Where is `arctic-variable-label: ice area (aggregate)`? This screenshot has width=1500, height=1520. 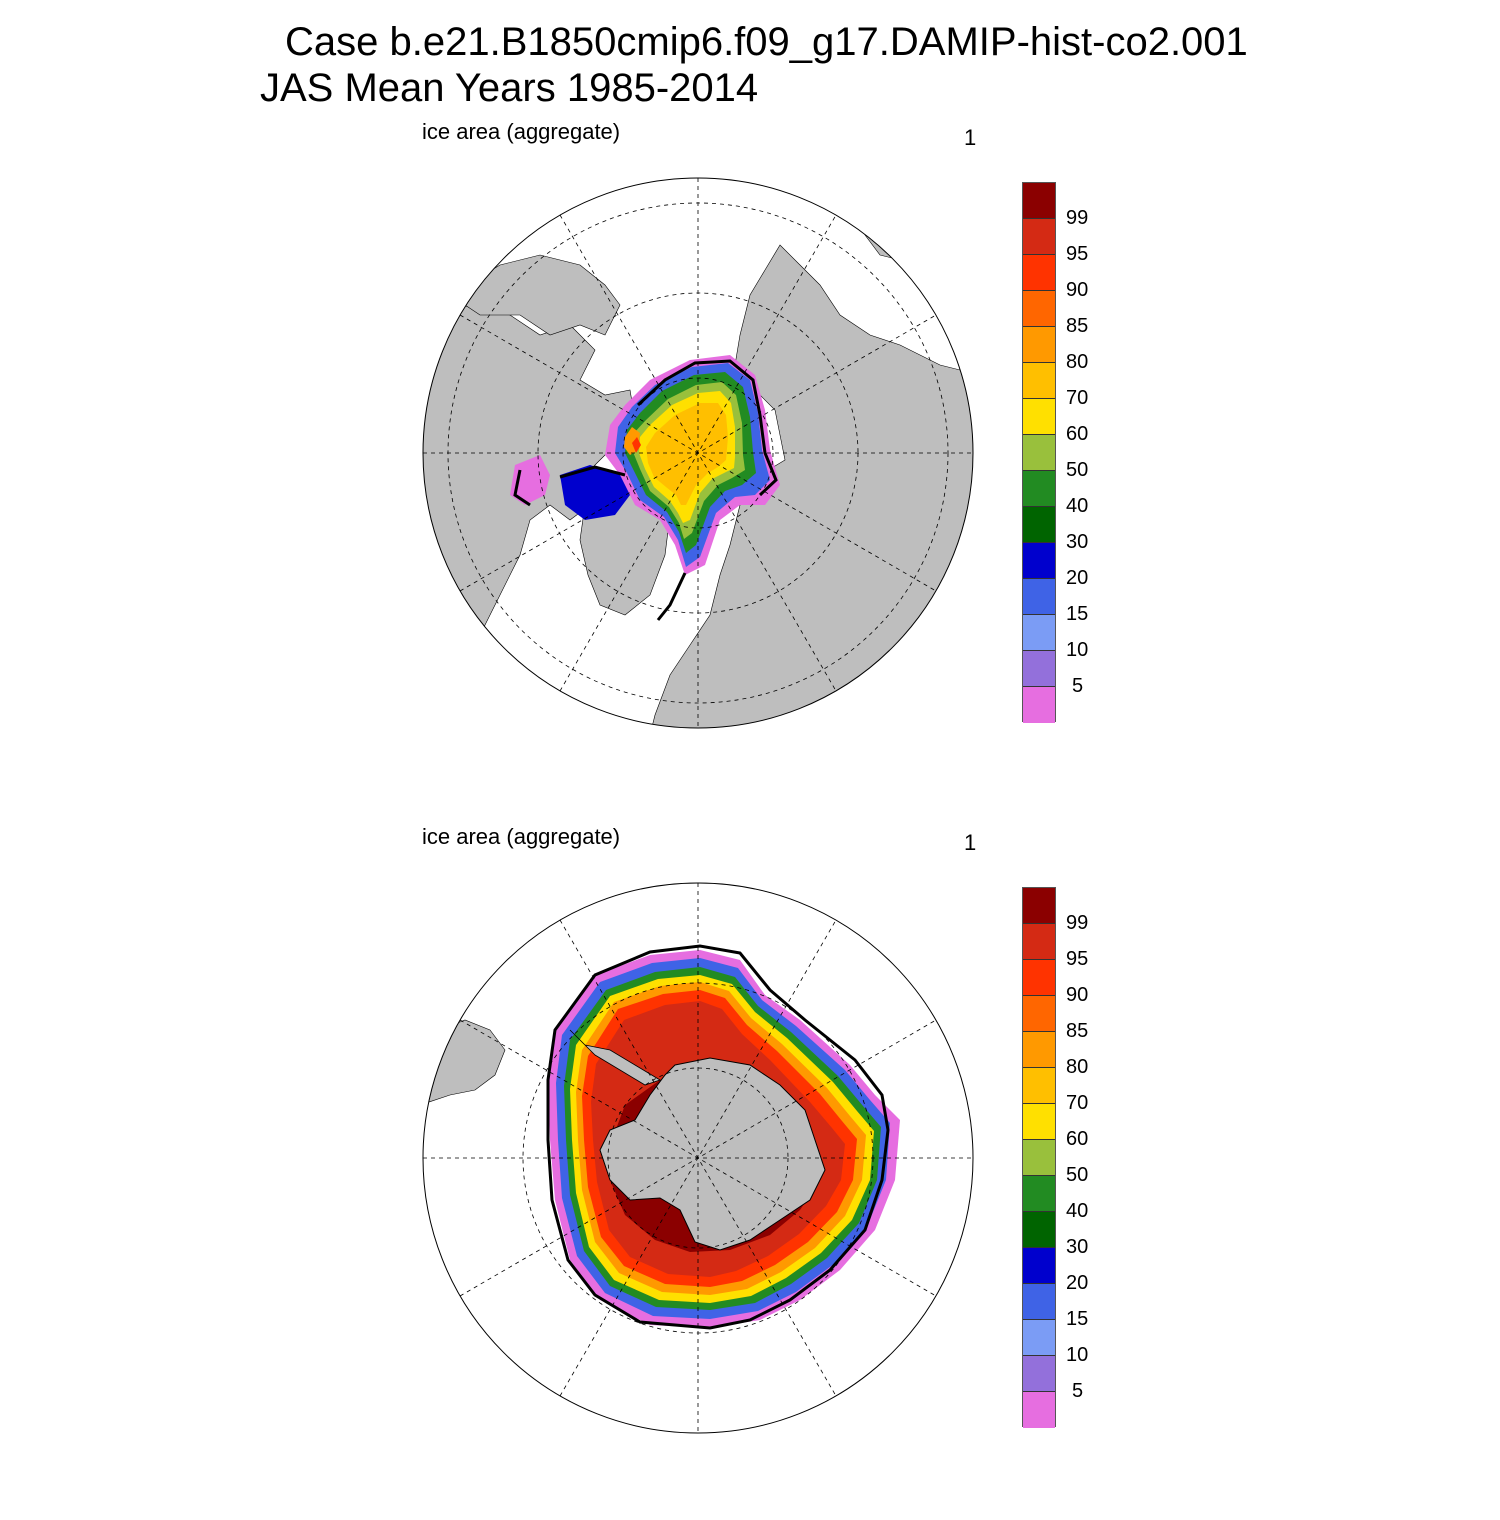
arctic-variable-label: ice area (aggregate) is located at coordinates (521, 131).